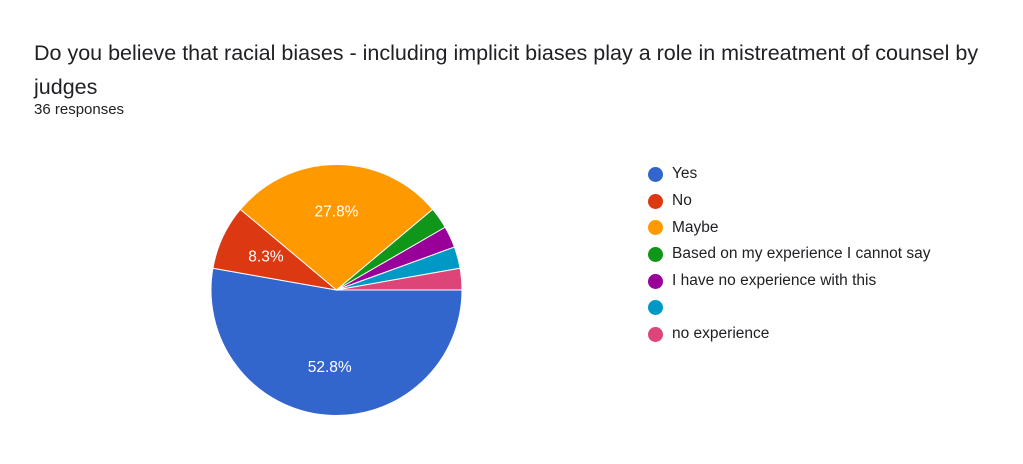 Image resolution: width=1023 pixels, height=464 pixels. Describe the element at coordinates (695, 227) in the screenshot. I see `legend-label-2: Maybe` at that location.